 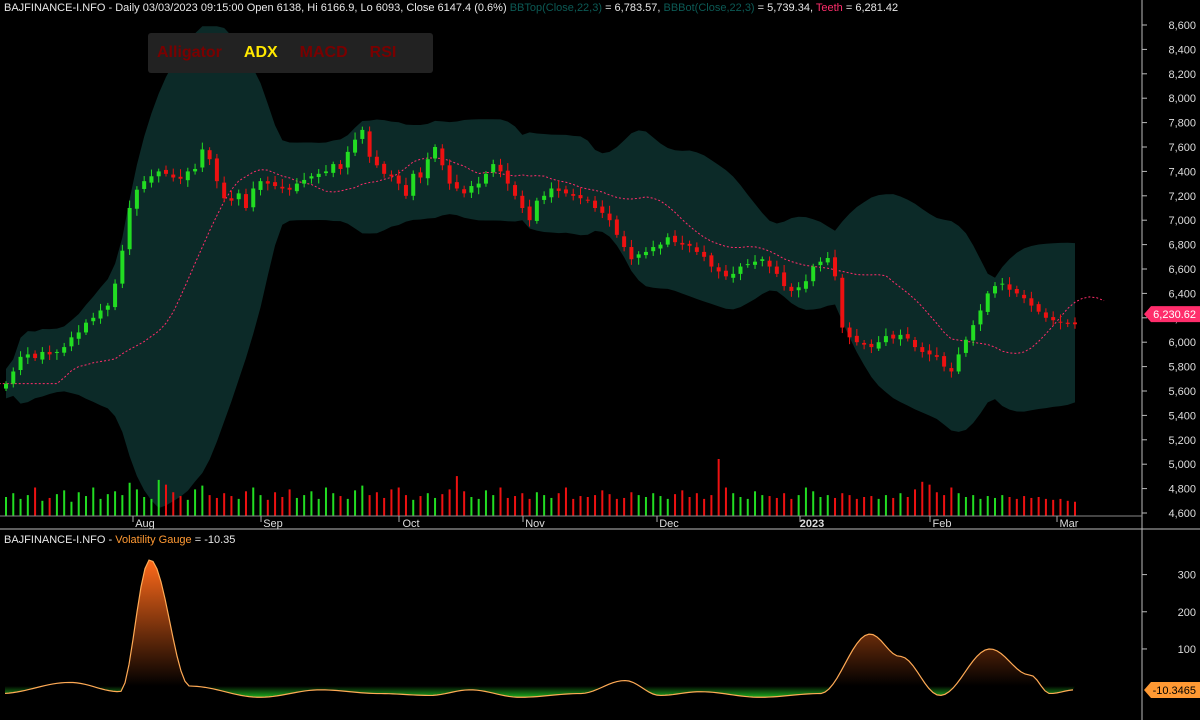 What do you see at coordinates (1182, 172) in the screenshot?
I see `price-tick-label: 7,400` at bounding box center [1182, 172].